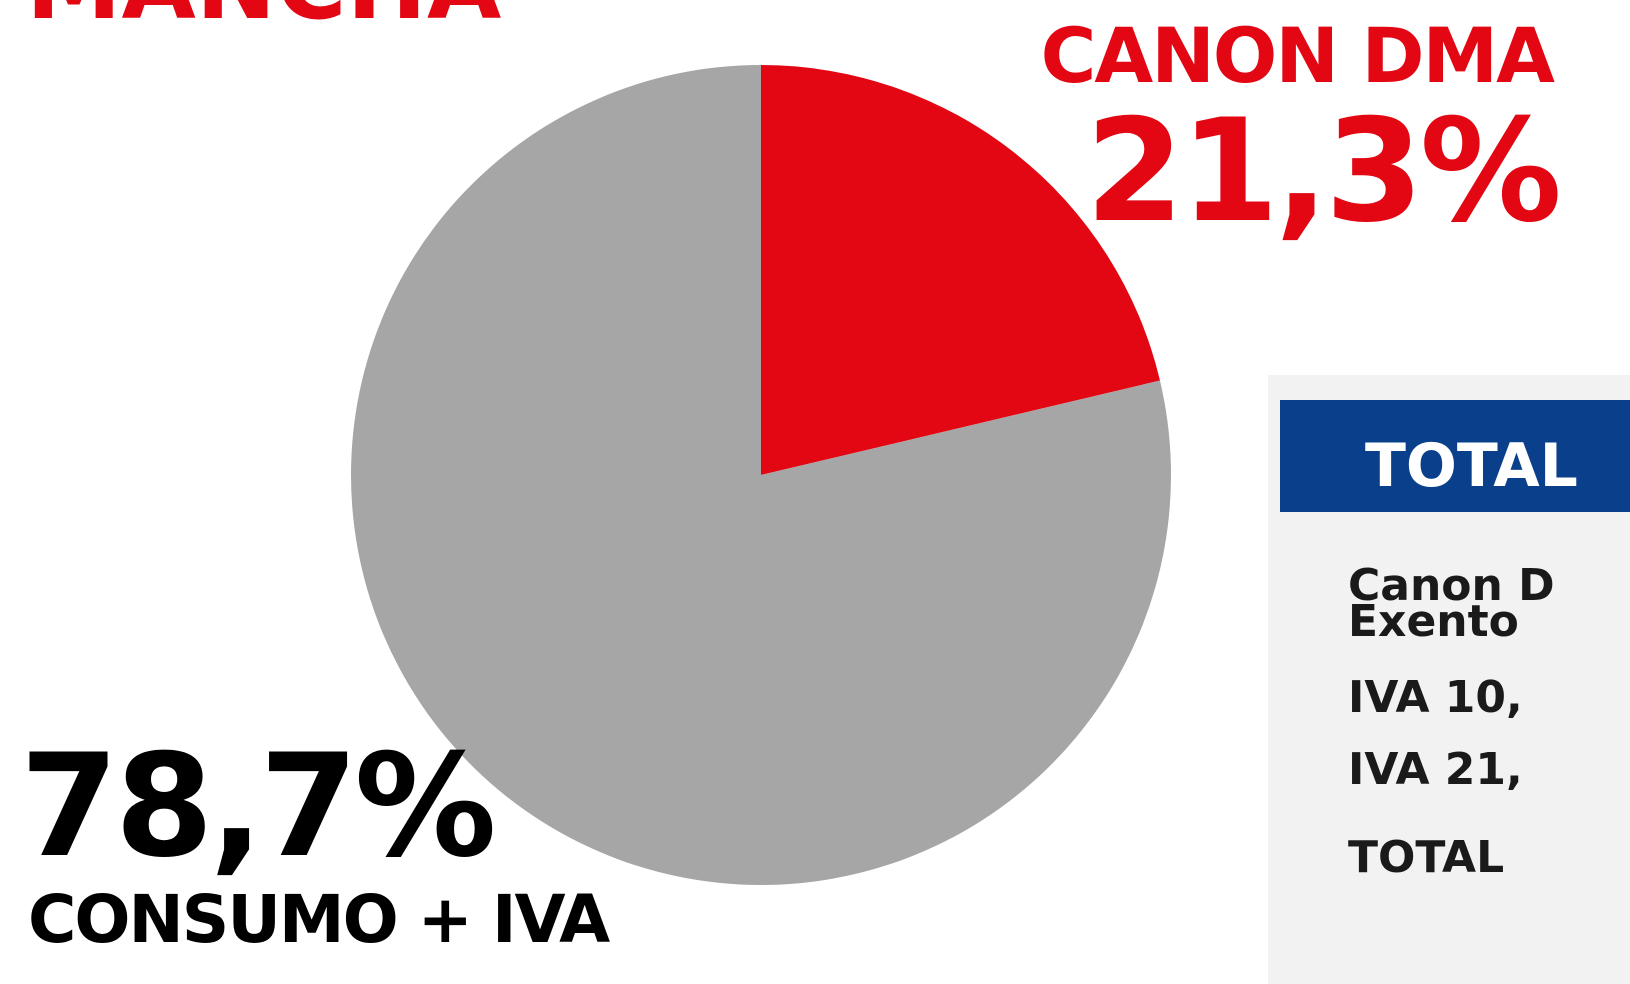 This screenshot has width=1630, height=984. What do you see at coordinates (1298, 55) in the screenshot?
I see `slice-label: CANON DMA` at bounding box center [1298, 55].